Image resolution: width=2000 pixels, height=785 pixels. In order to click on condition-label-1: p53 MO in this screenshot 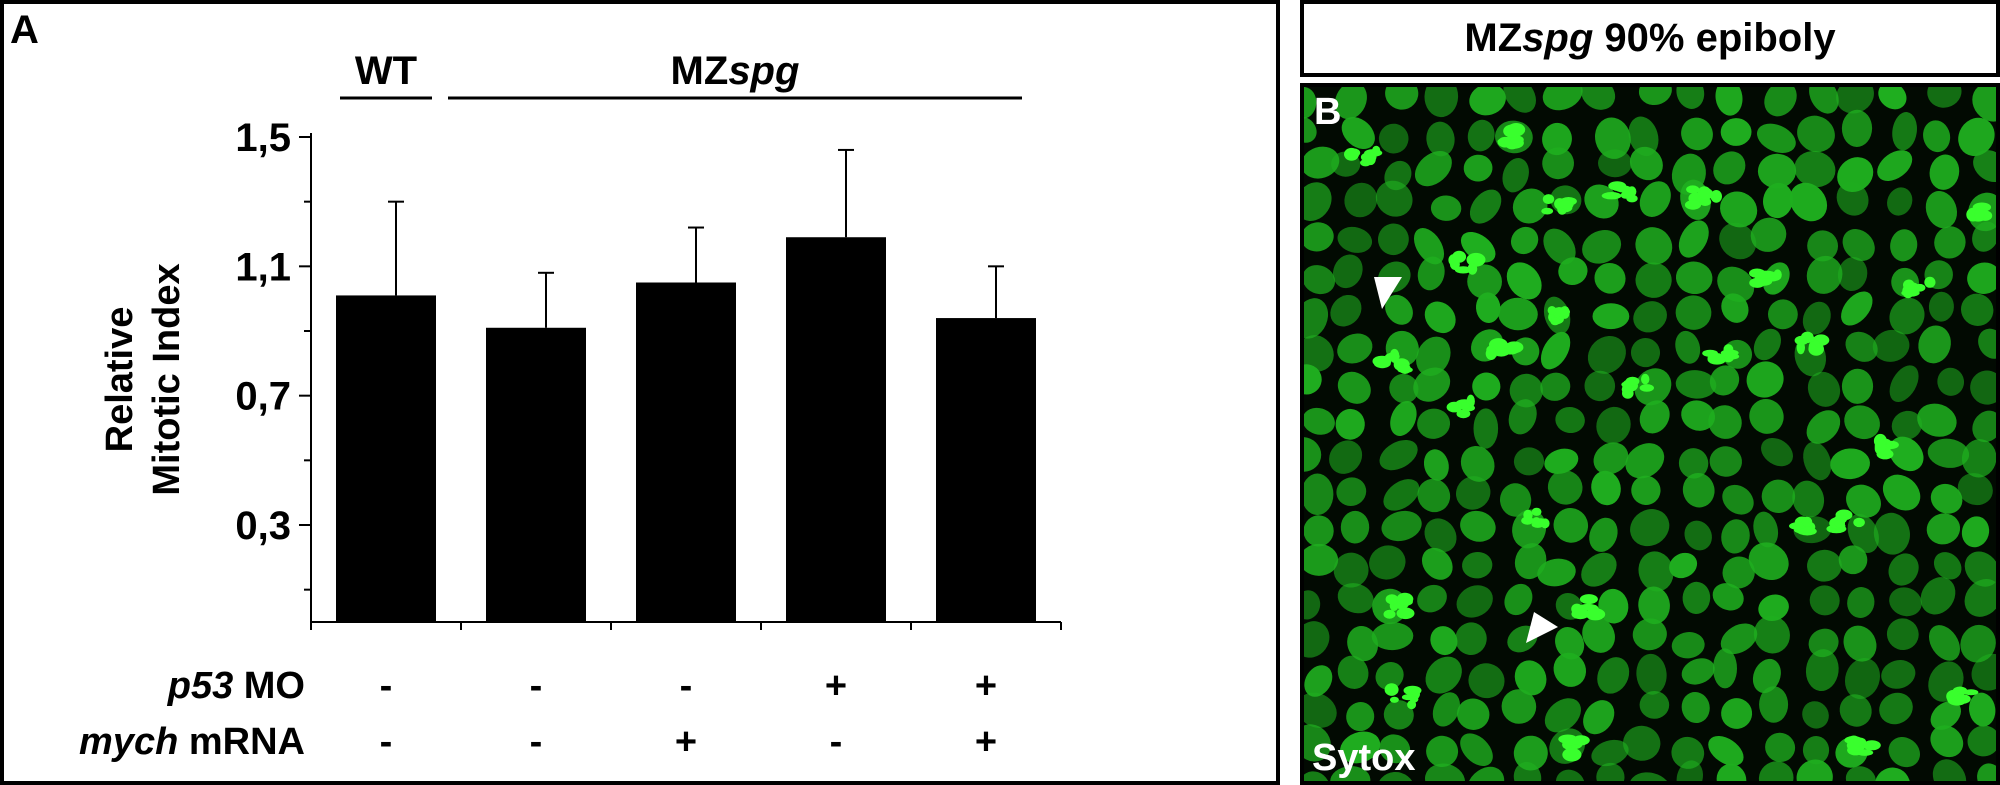, I will do `click(236, 686)`.